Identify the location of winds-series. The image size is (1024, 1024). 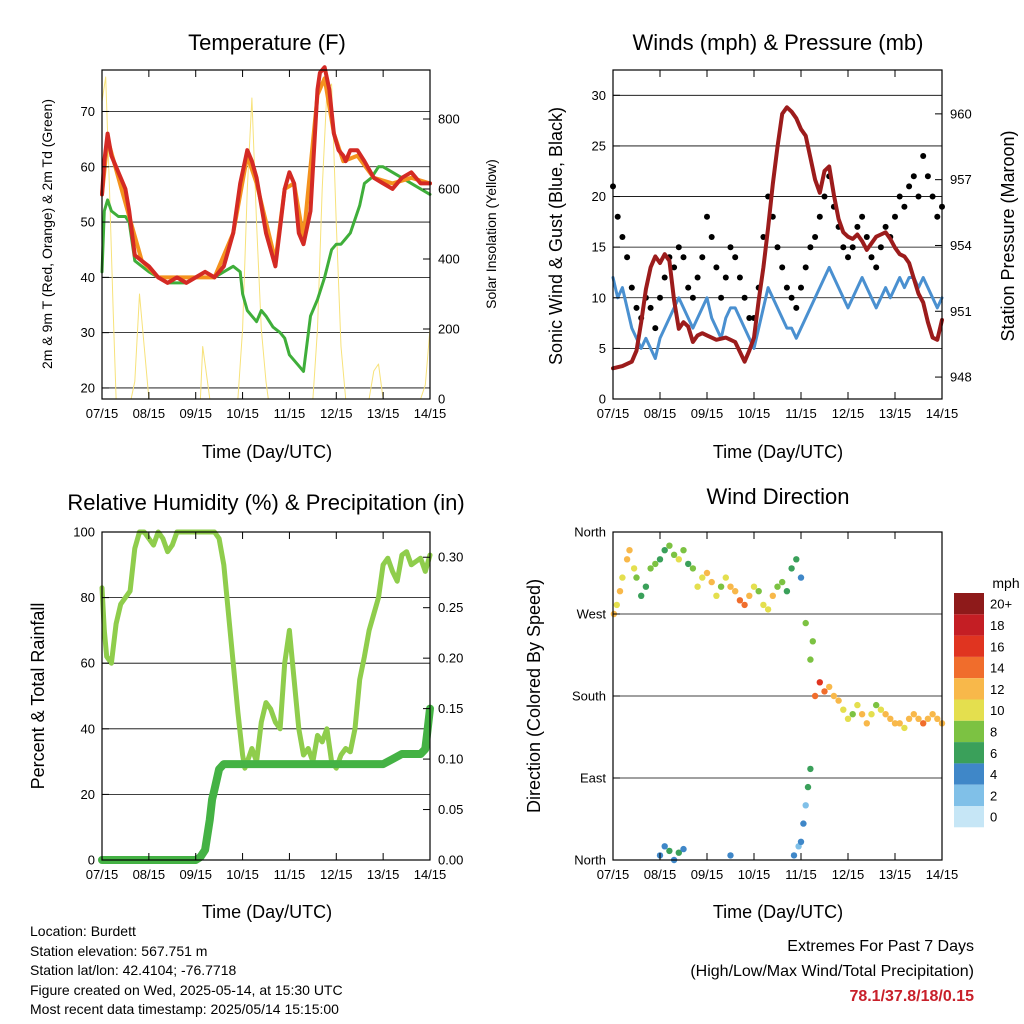
(777, 238).